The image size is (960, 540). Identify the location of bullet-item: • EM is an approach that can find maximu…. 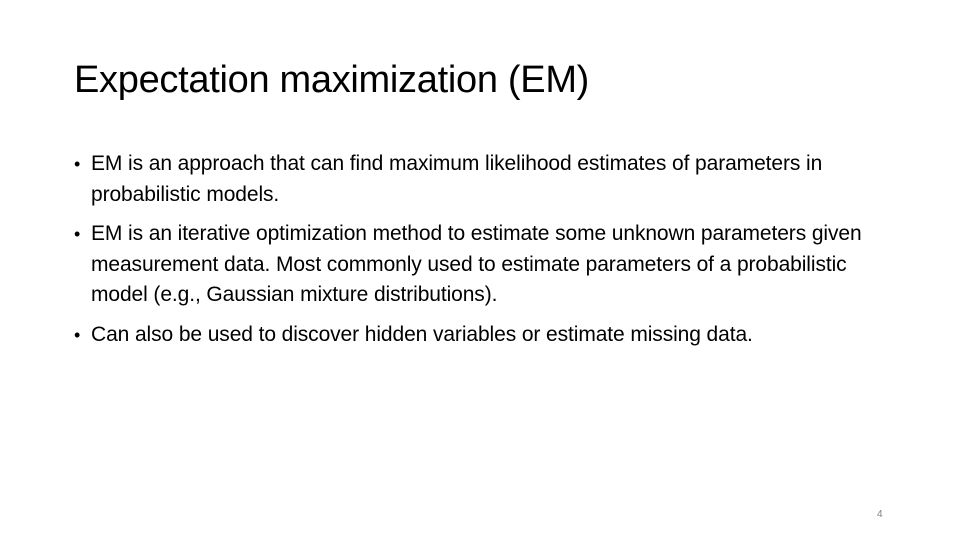
(484, 179).